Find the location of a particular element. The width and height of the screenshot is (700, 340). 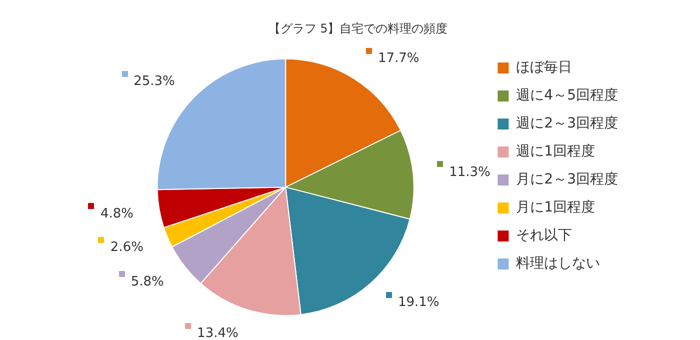

data-label: 25.3% is located at coordinates (154, 81).